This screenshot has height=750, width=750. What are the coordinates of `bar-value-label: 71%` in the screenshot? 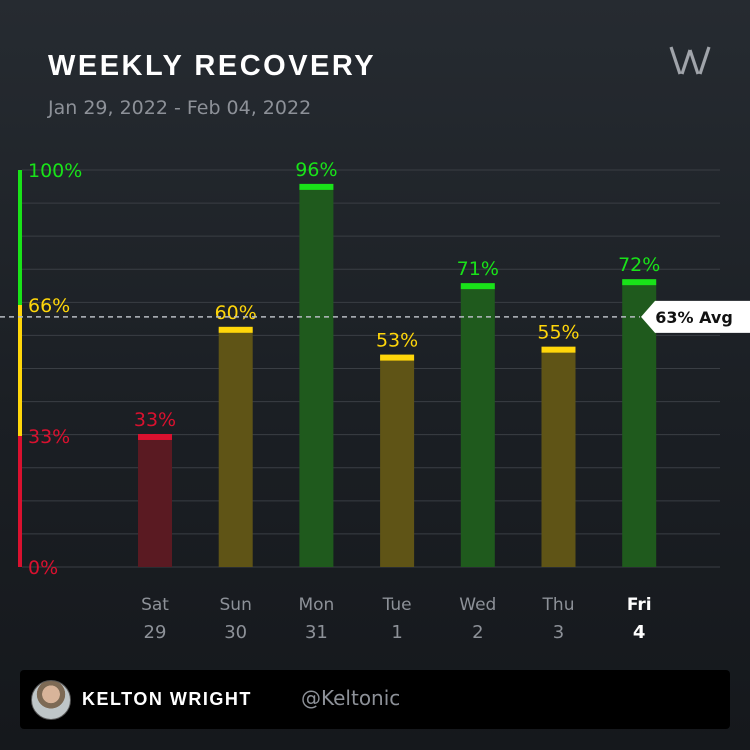 It's located at (478, 269).